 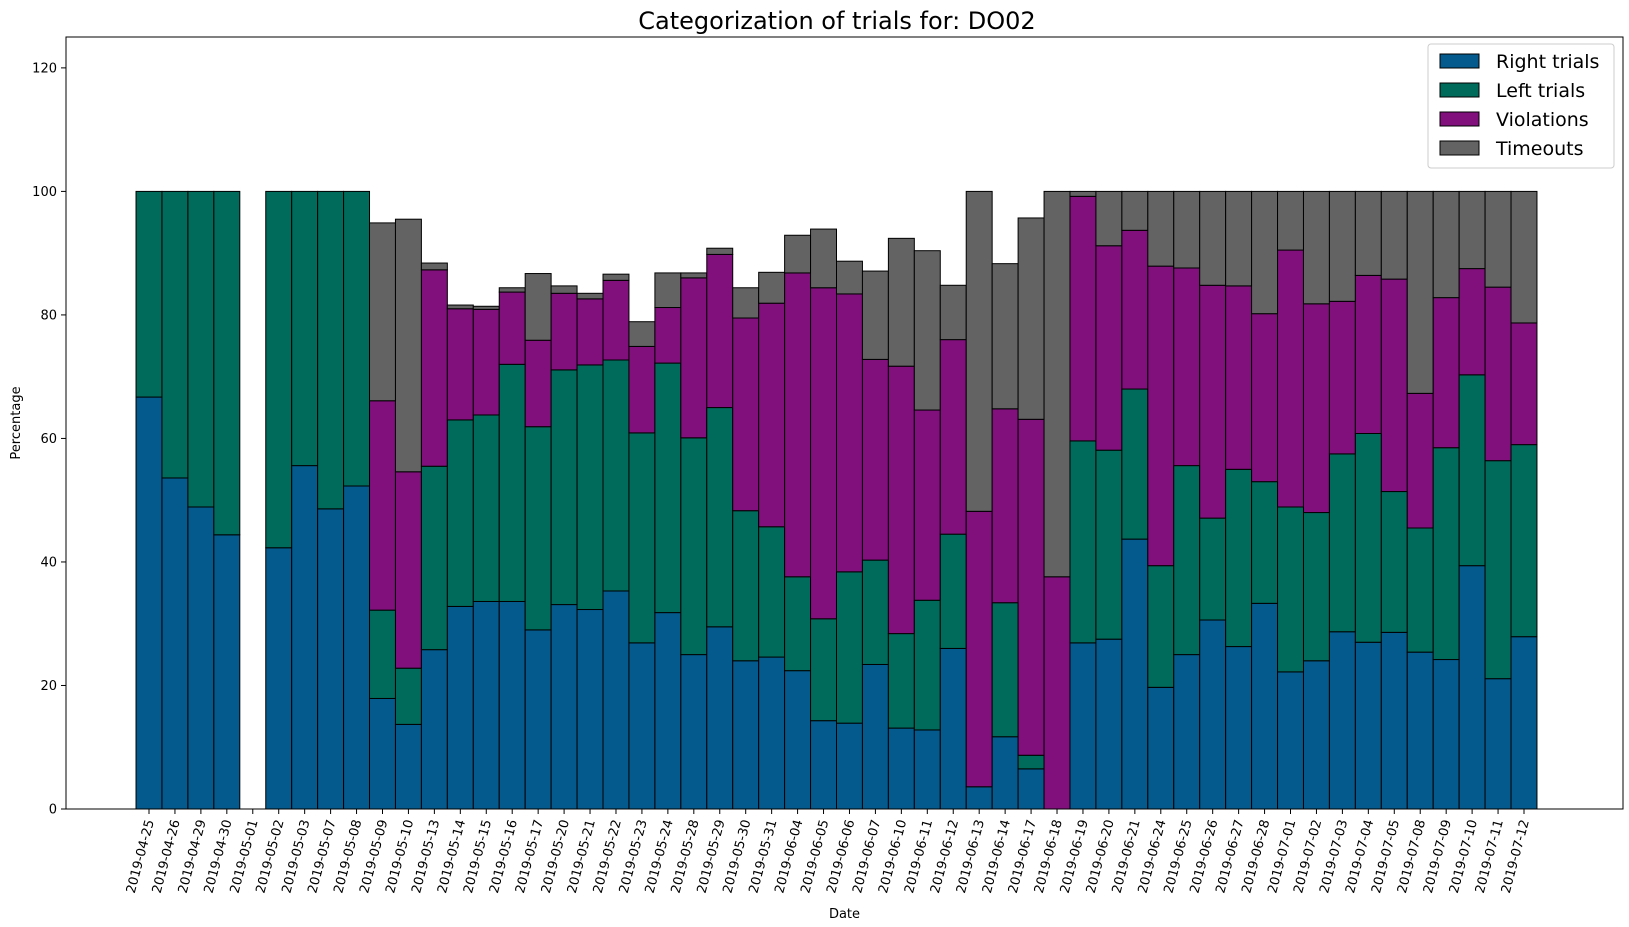 I want to click on x-axis-label: Date, so click(x=844, y=914).